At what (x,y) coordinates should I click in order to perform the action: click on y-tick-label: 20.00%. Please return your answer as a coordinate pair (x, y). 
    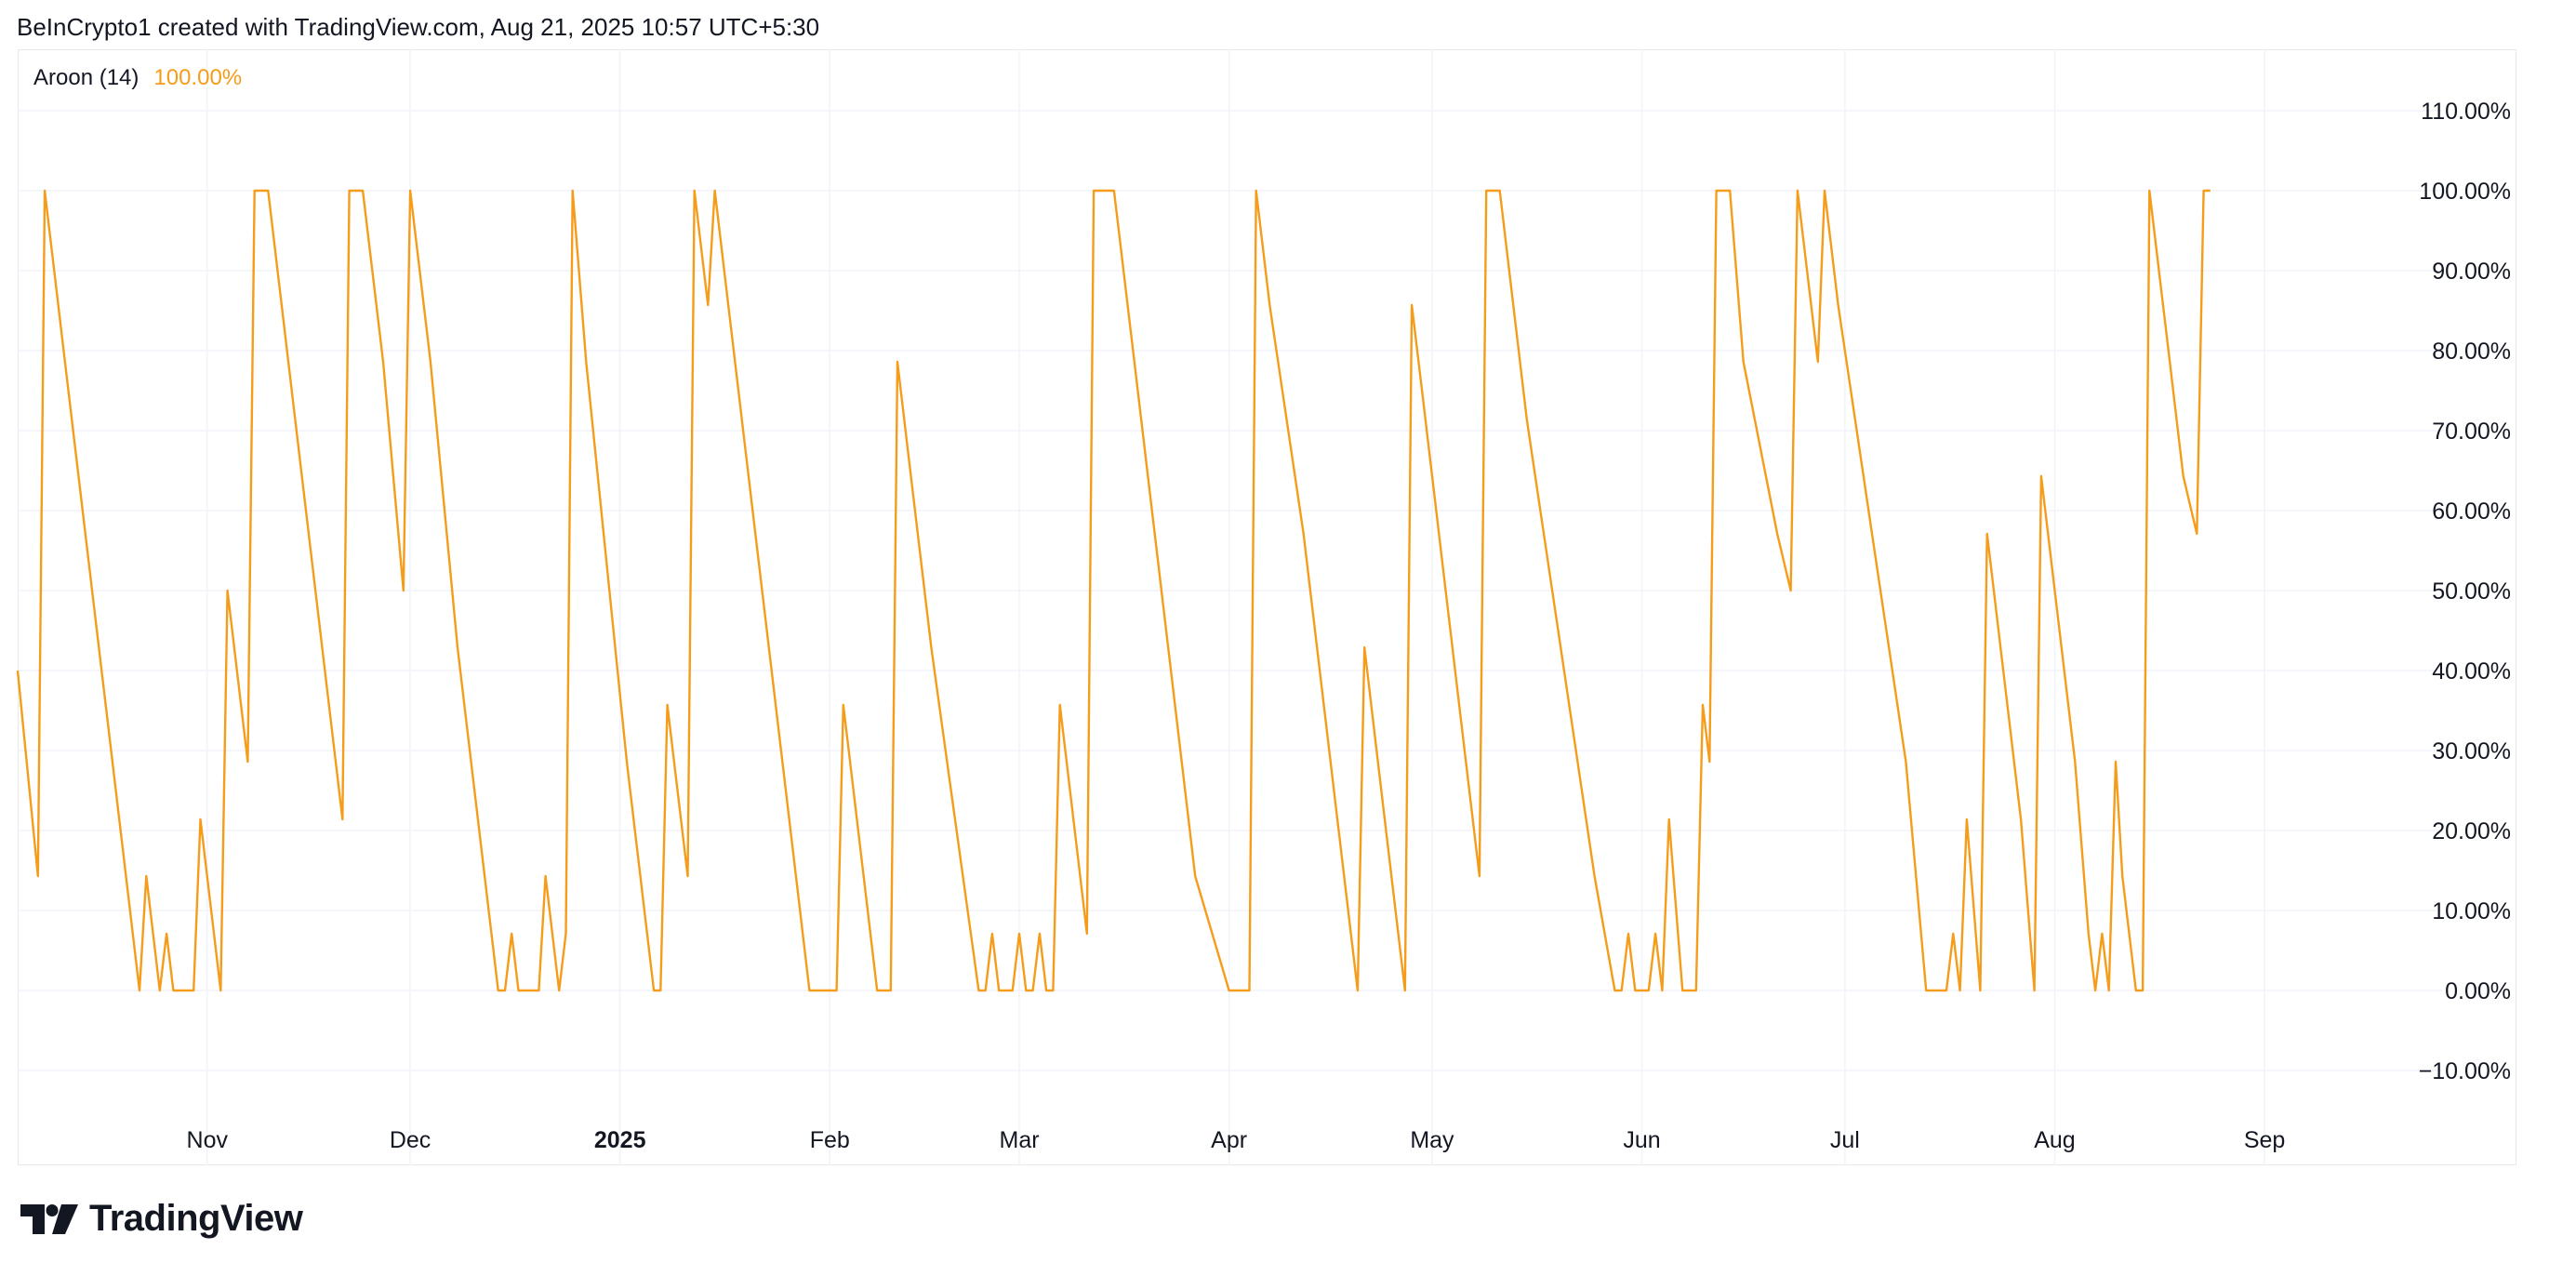
    Looking at the image, I should click on (2471, 831).